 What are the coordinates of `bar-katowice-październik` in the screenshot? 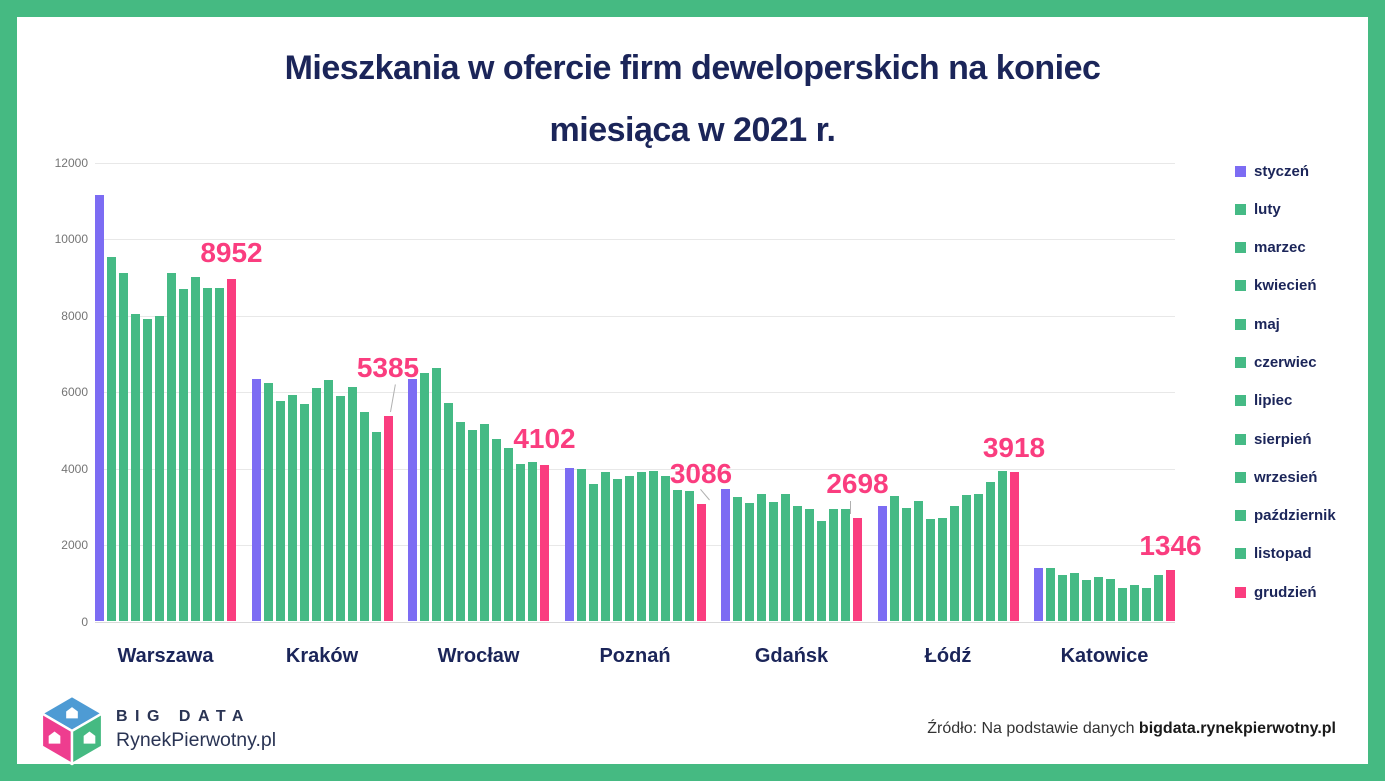 It's located at (1146, 605).